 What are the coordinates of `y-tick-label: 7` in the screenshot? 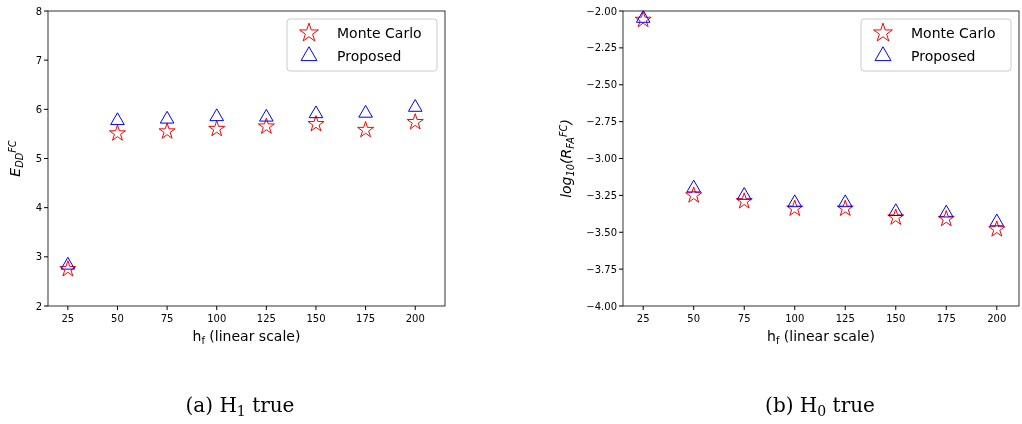 It's located at (38, 60).